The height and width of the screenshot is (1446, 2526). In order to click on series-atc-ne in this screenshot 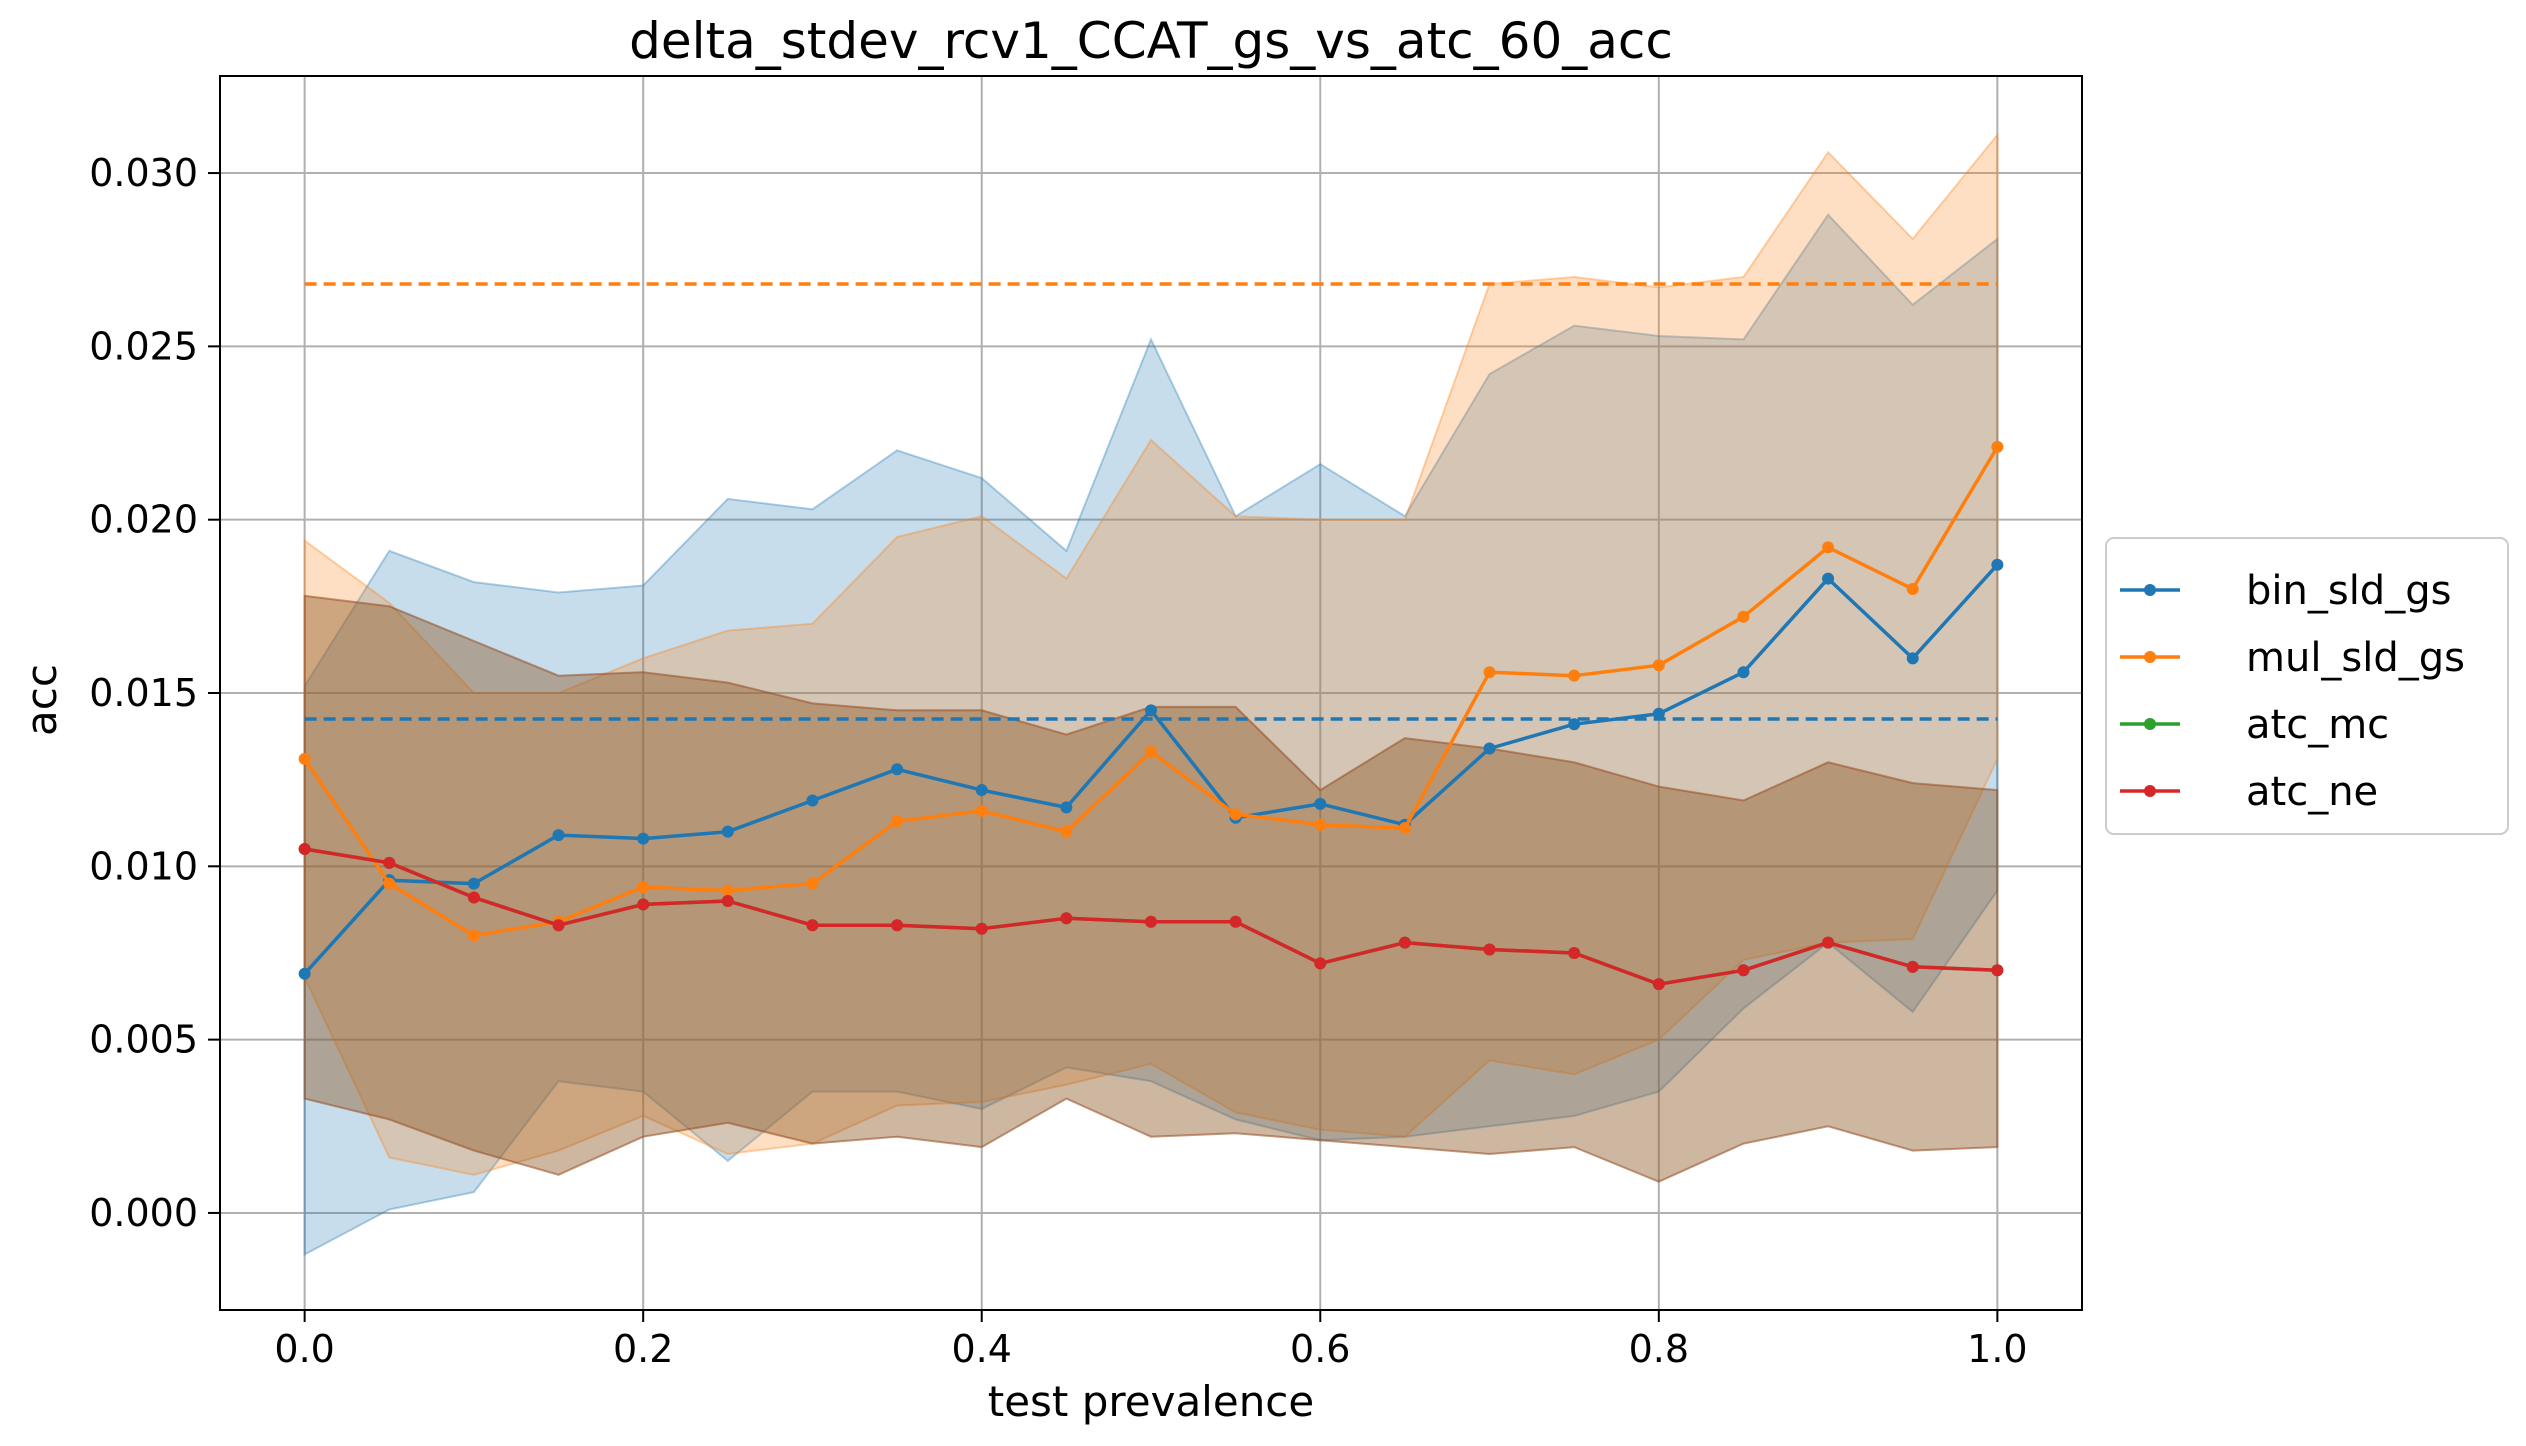, I will do `click(1151, 916)`.